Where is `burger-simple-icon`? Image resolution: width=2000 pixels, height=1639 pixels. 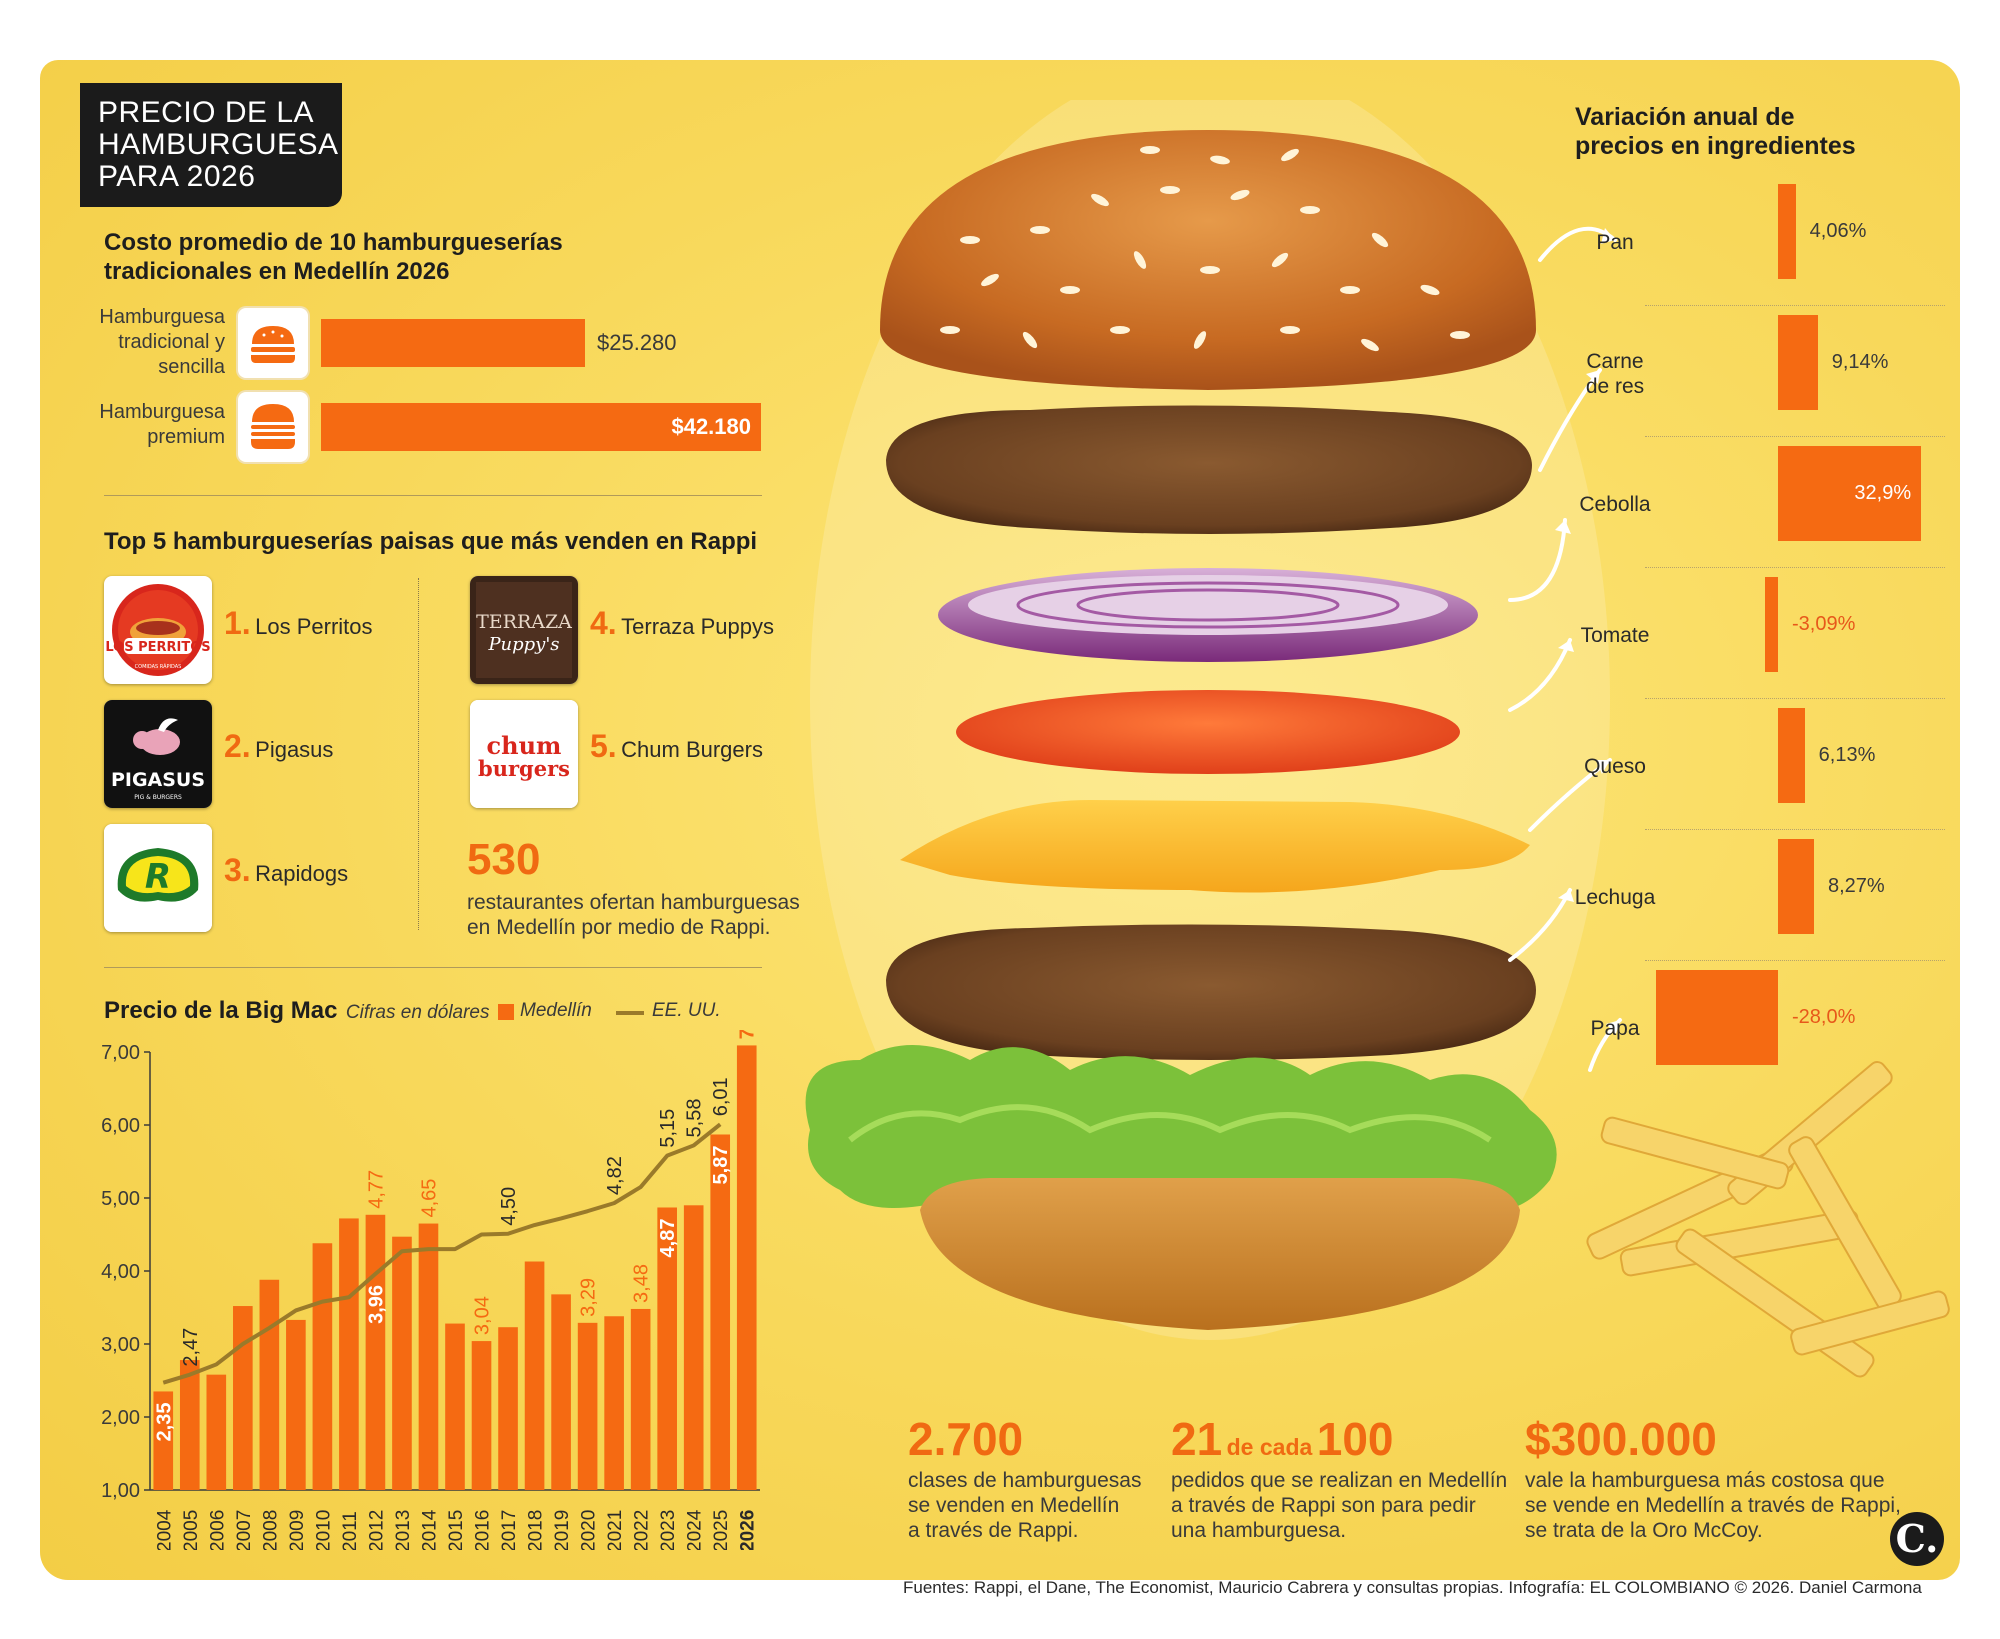 burger-simple-icon is located at coordinates (273, 343).